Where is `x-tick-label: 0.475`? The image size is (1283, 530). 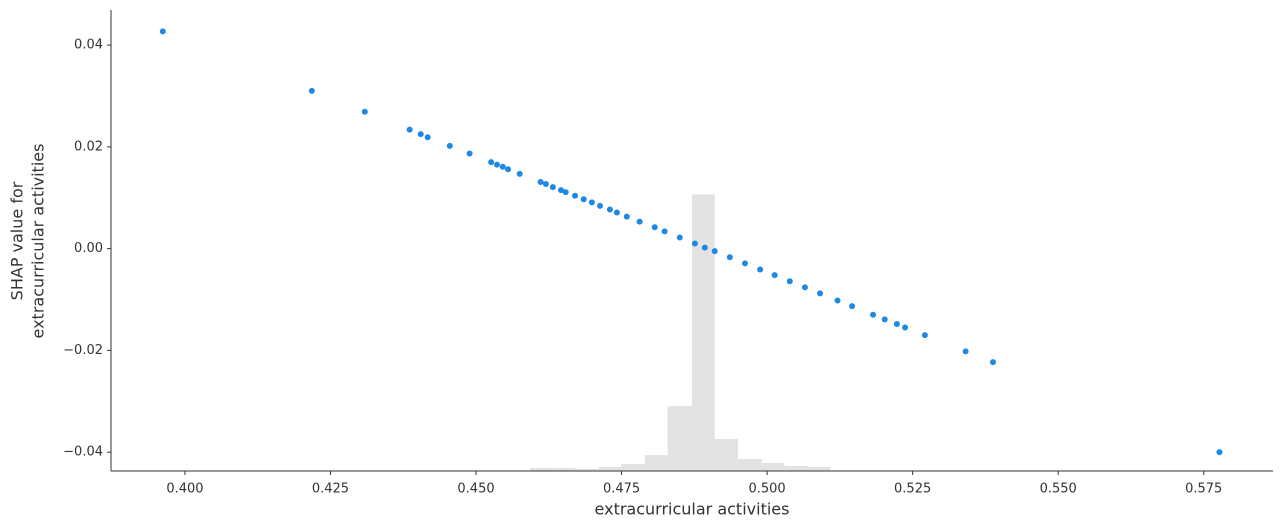 x-tick-label: 0.475 is located at coordinates (621, 489).